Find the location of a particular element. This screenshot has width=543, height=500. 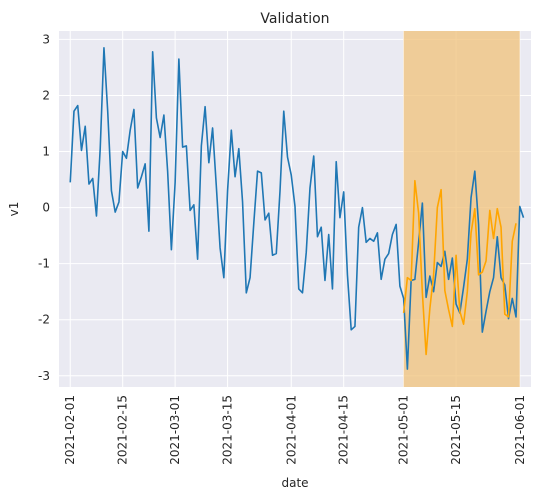

y-tick-label: -2 is located at coordinates (44, 320).